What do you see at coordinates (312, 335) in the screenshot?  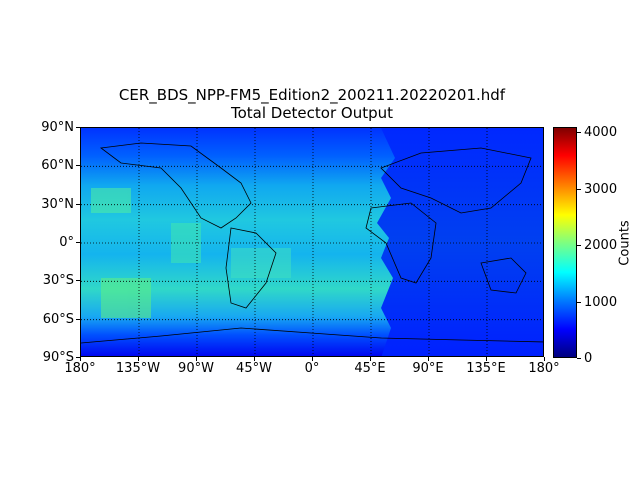 I see `coast-antarctica` at bounding box center [312, 335].